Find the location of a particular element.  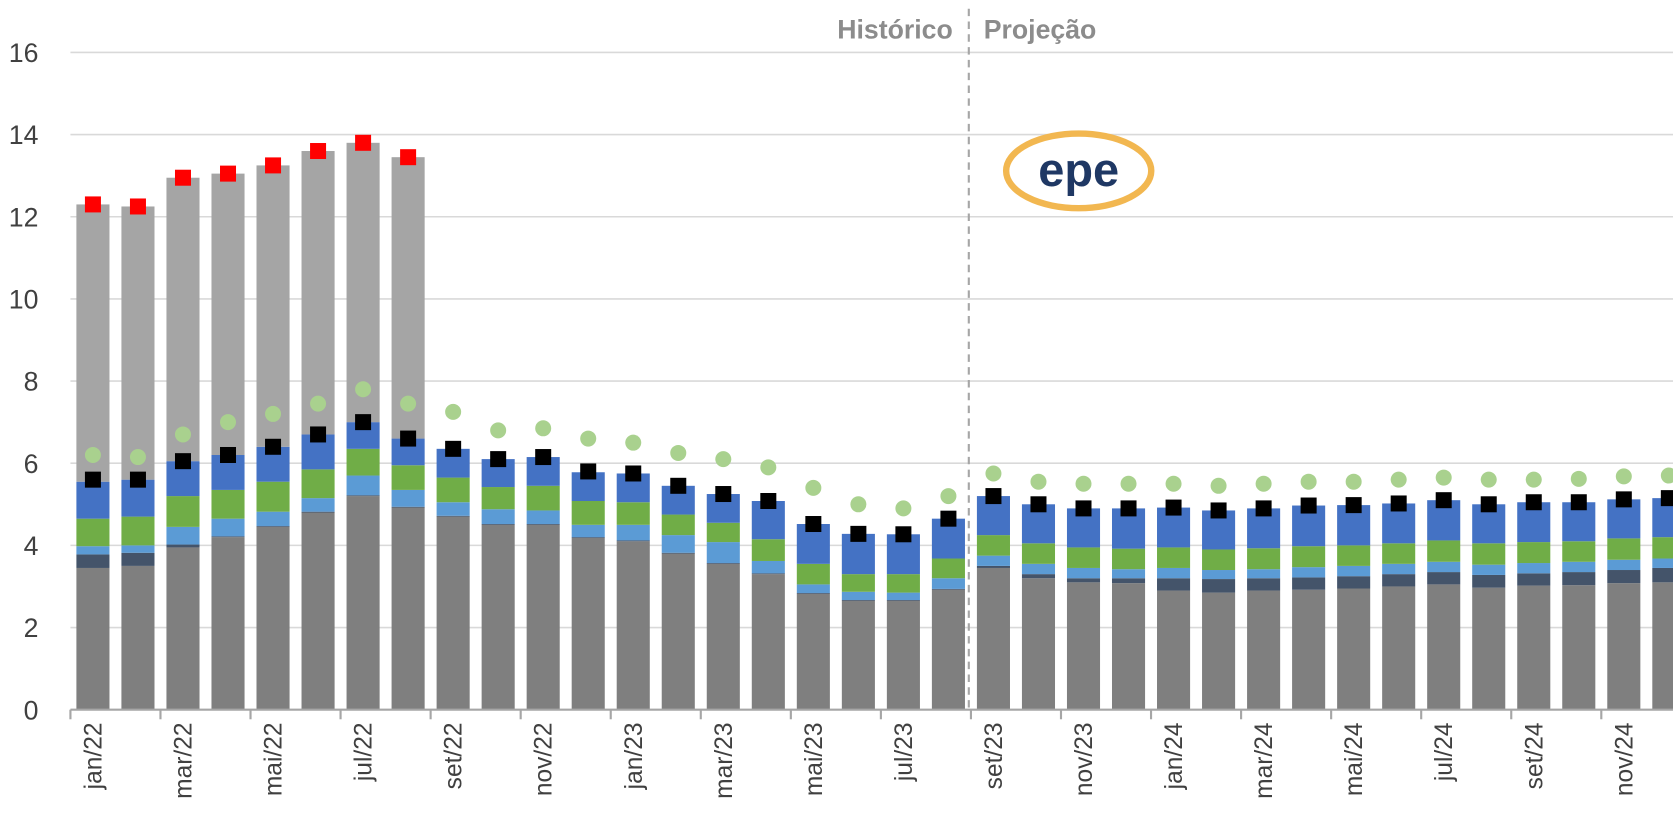

y-tick-label: 2 is located at coordinates (31, 628).